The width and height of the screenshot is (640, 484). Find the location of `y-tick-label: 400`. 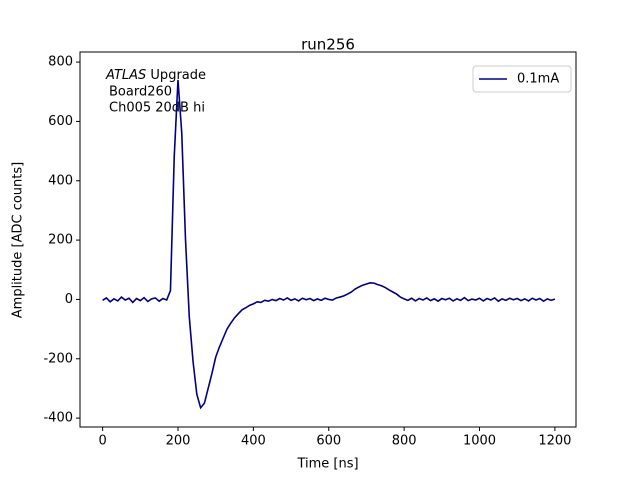

y-tick-label: 400 is located at coordinates (60, 180).